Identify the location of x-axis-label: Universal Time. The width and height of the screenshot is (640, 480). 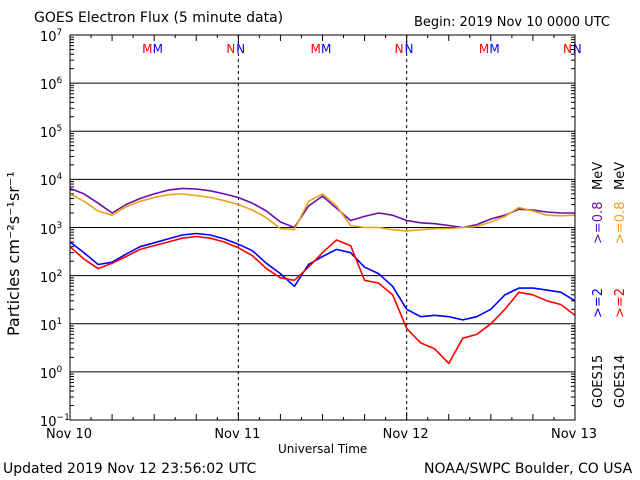
(323, 449).